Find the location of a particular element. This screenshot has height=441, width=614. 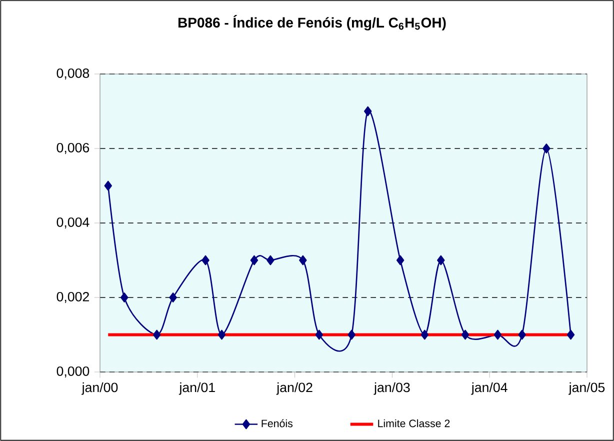

legend-label: Fenóis is located at coordinates (277, 423).